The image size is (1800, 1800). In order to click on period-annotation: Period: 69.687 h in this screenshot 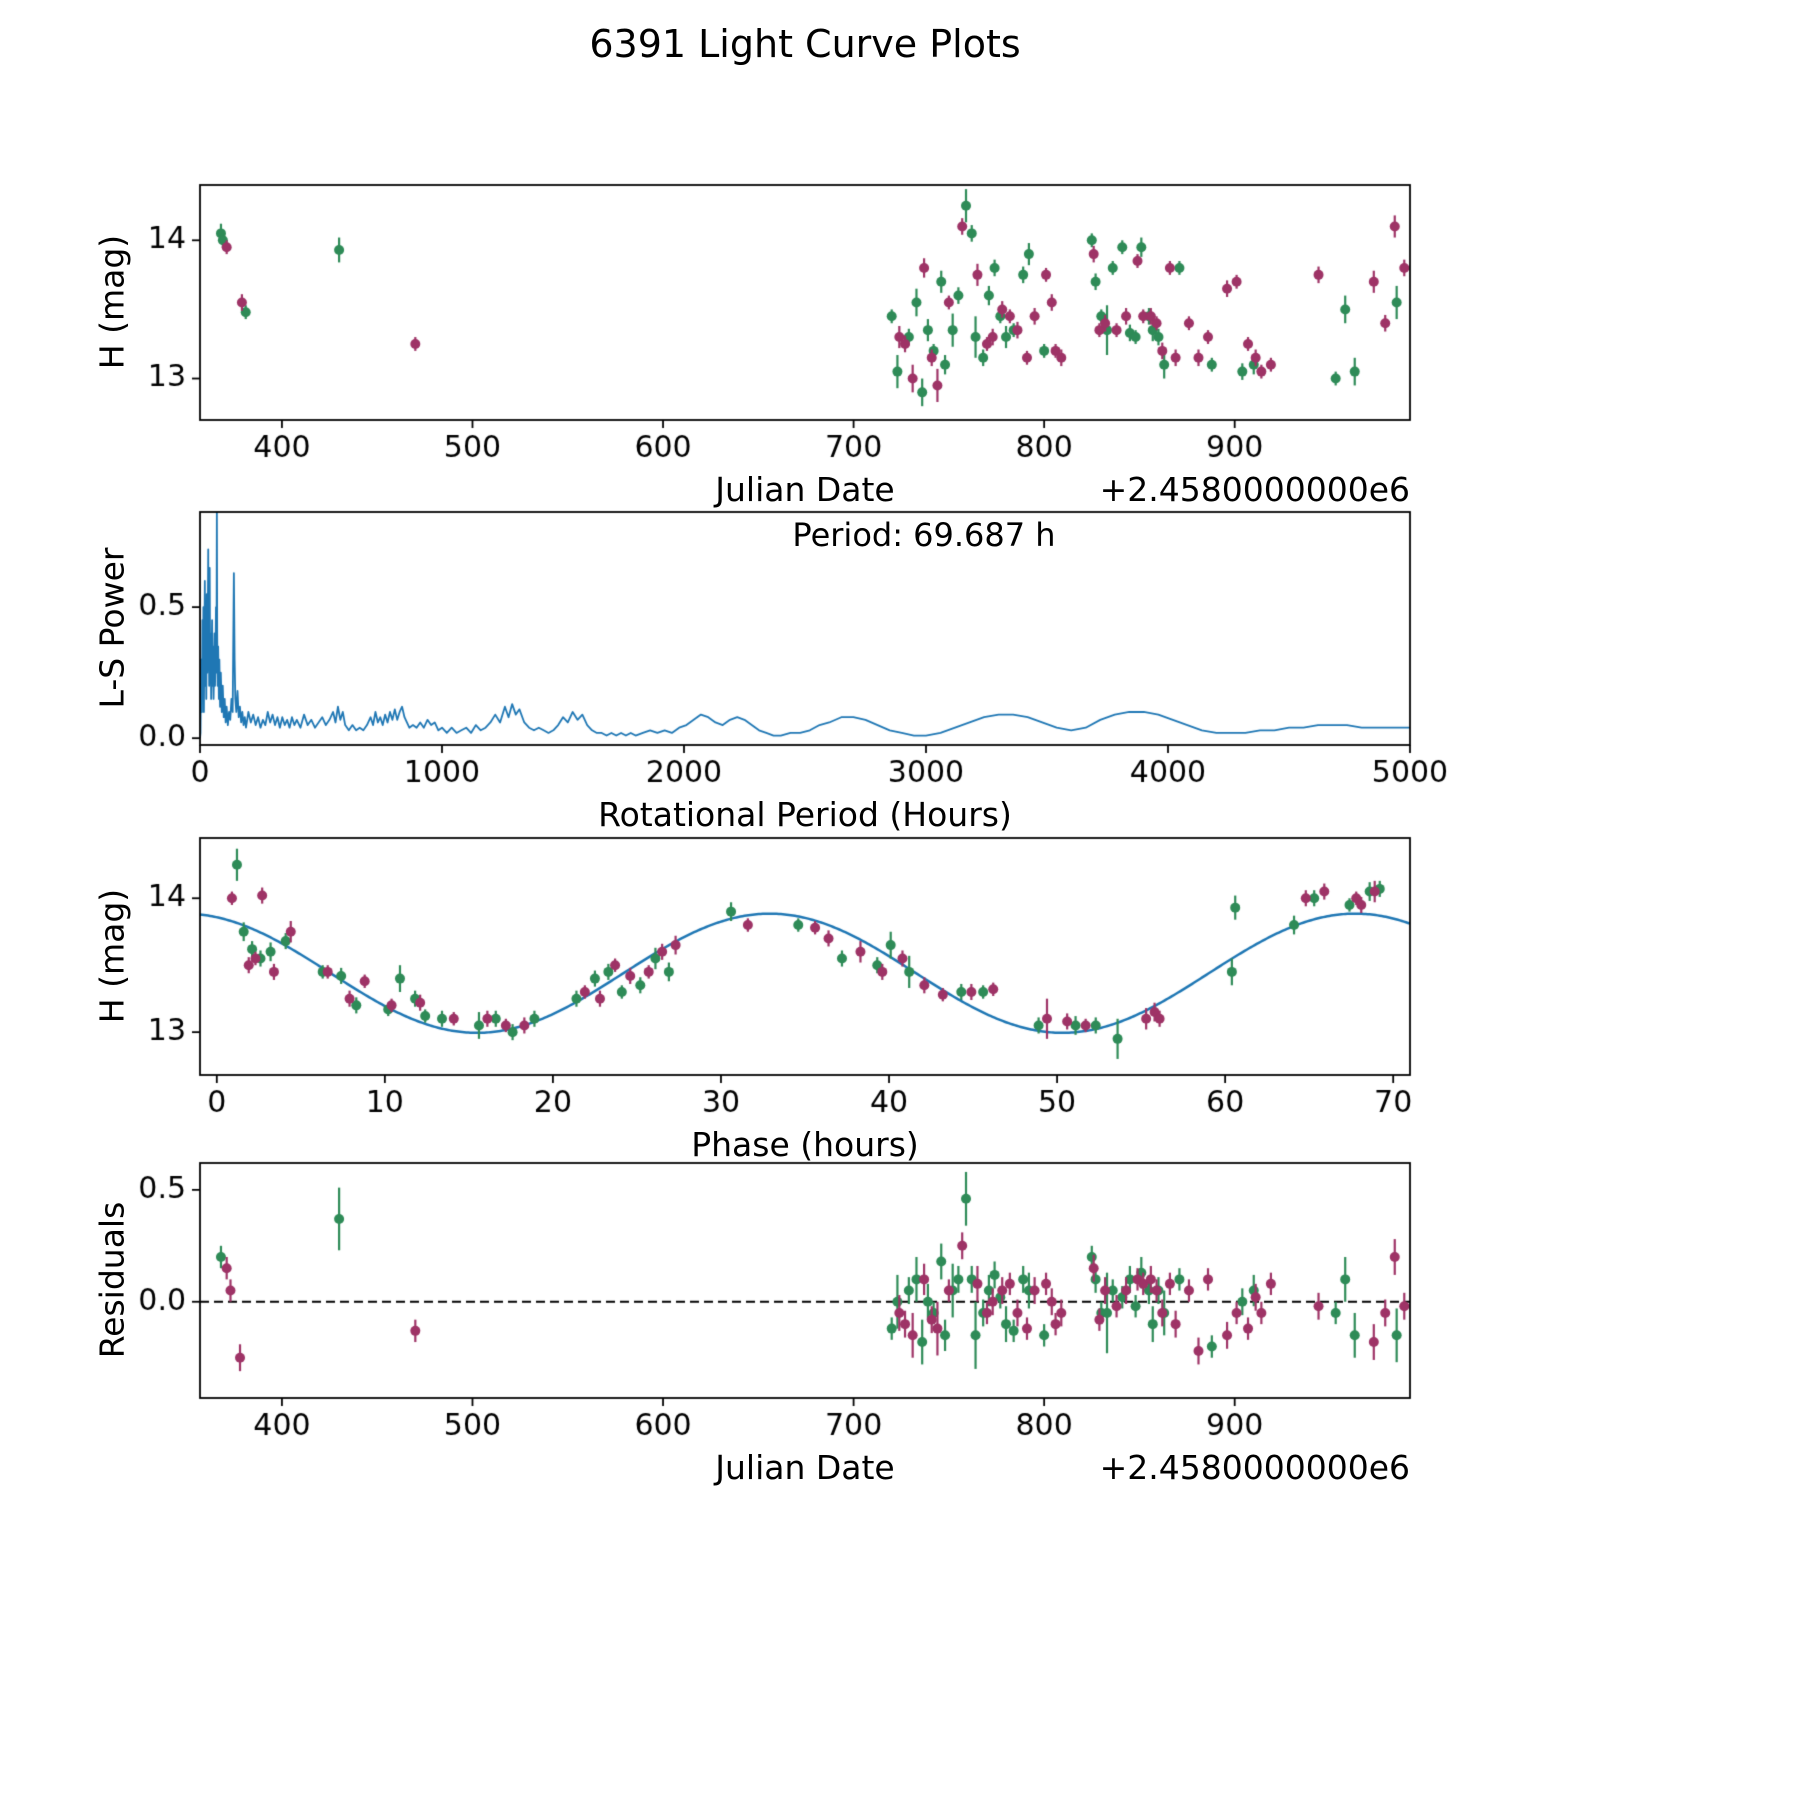, I will do `click(924, 535)`.